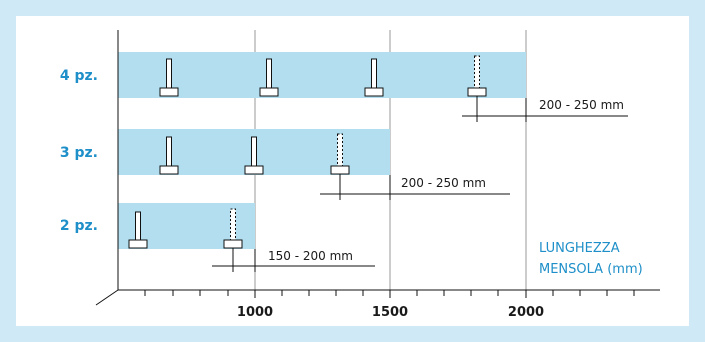  I want to click on axis-title-line2: MENSOLA (mm), so click(591, 269).